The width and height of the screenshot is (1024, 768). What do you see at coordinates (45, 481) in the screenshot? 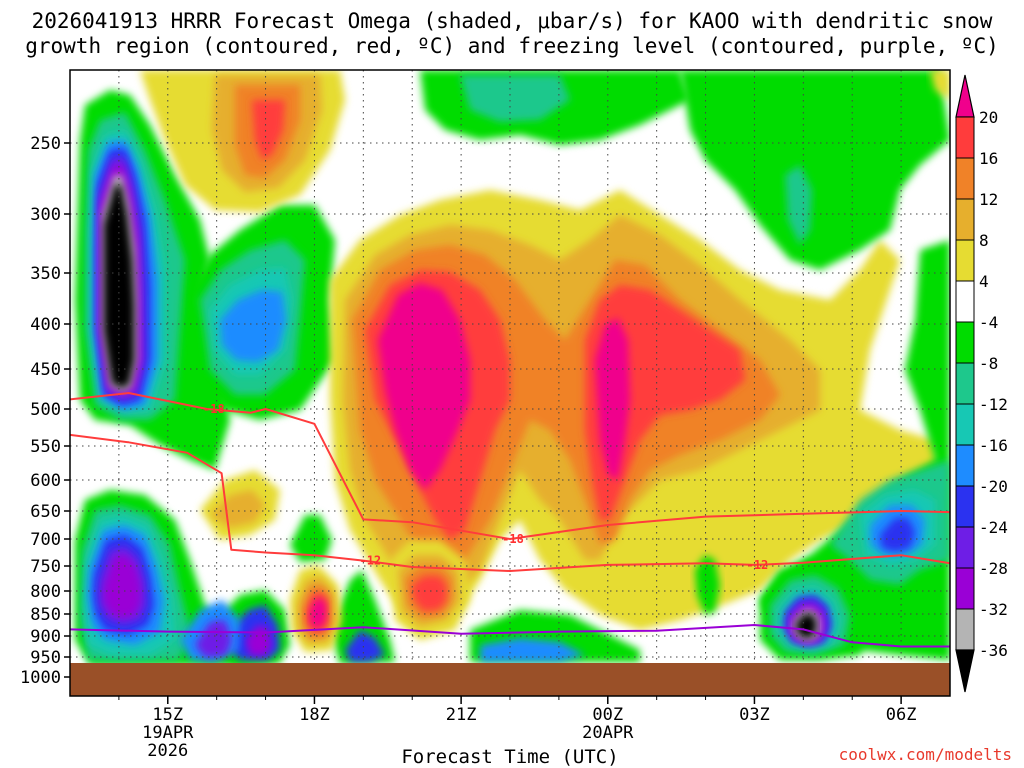
I see `y-tick-label: 600` at bounding box center [45, 481].